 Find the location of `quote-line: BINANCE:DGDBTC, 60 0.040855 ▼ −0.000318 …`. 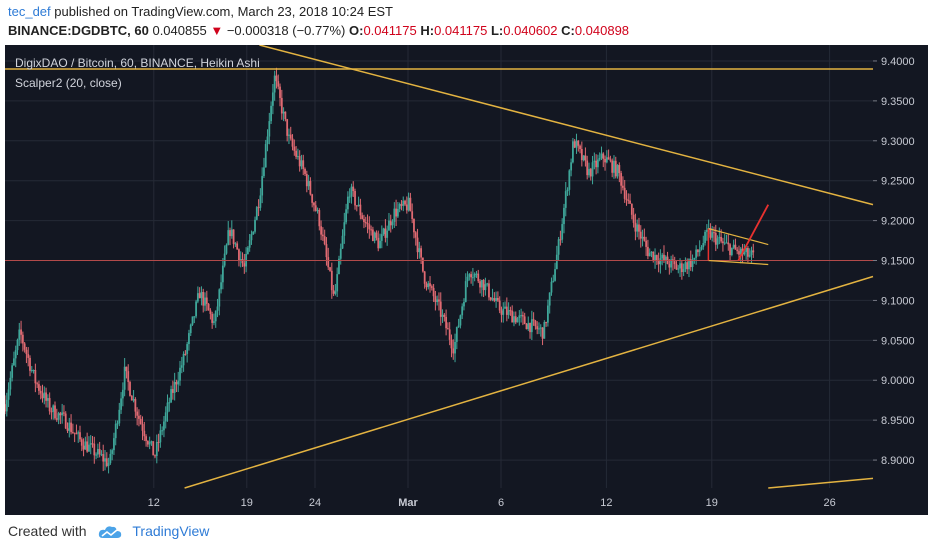

quote-line: BINANCE:DGDBTC, 60 0.040855 ▼ −0.000318 … is located at coordinates (318, 30).